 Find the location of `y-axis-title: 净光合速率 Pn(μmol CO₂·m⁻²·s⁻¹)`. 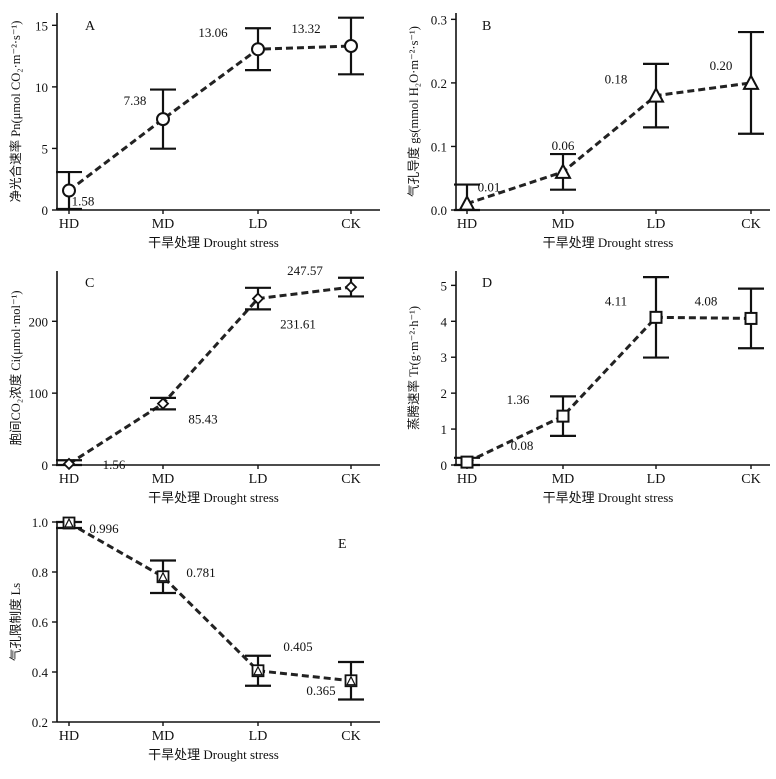

y-axis-title: 净光合速率 Pn(μmol CO₂·m⁻²·s⁻¹) is located at coordinates (15, 112).